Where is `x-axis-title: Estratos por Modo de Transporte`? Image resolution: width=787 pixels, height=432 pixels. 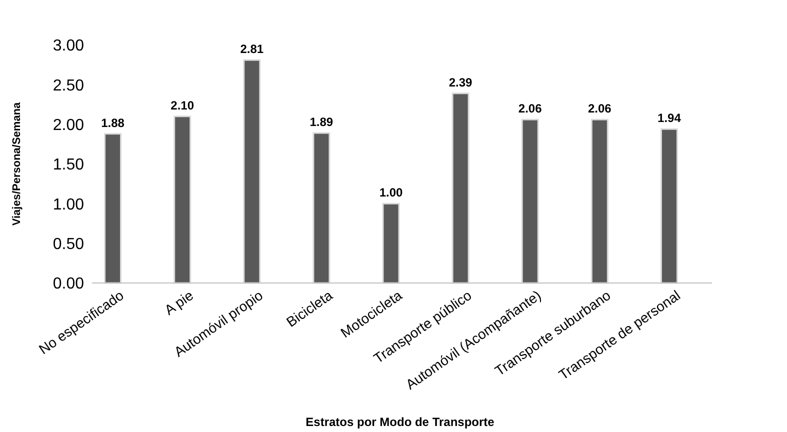
x-axis-title: Estratos por Modo de Transporte is located at coordinates (400, 422).